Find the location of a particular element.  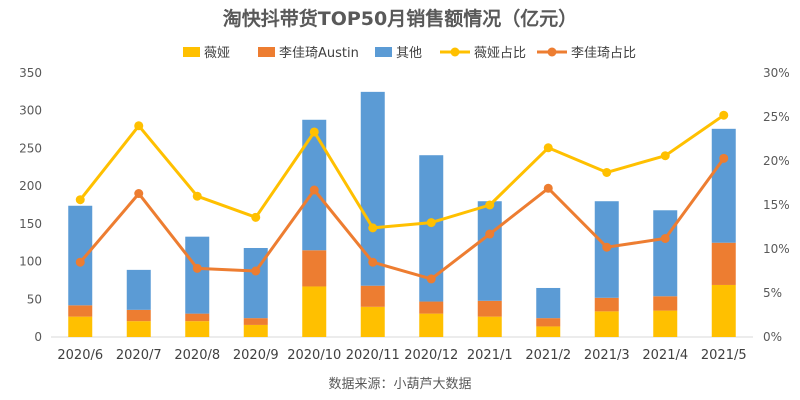

x-tick-label: 2020/11 is located at coordinates (373, 355).